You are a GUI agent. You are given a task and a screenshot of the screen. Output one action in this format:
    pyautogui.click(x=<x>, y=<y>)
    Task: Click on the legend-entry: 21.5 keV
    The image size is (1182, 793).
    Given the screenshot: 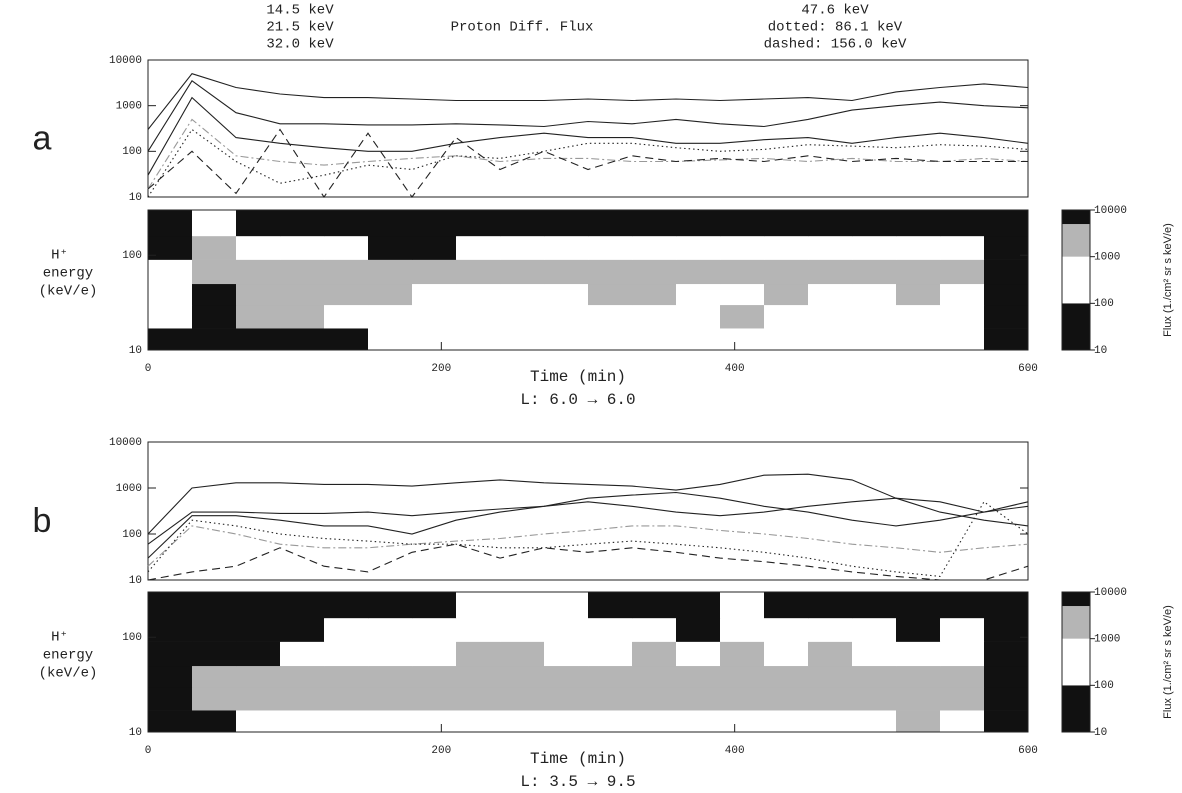 What is the action you would take?
    pyautogui.click(x=300, y=28)
    